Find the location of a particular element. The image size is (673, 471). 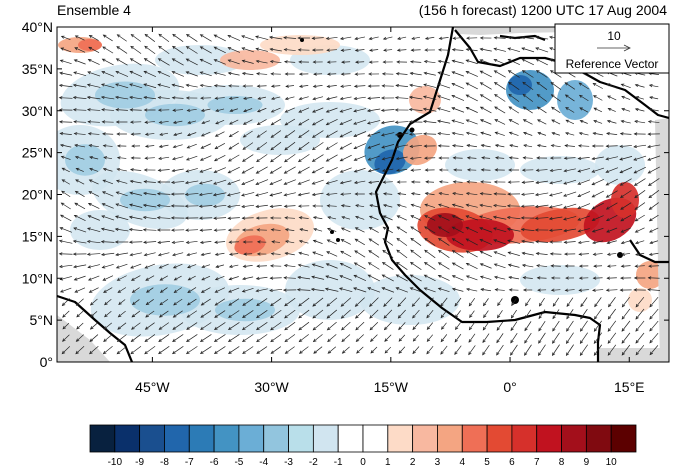

colorbar-label: -7 is located at coordinates (189, 462).